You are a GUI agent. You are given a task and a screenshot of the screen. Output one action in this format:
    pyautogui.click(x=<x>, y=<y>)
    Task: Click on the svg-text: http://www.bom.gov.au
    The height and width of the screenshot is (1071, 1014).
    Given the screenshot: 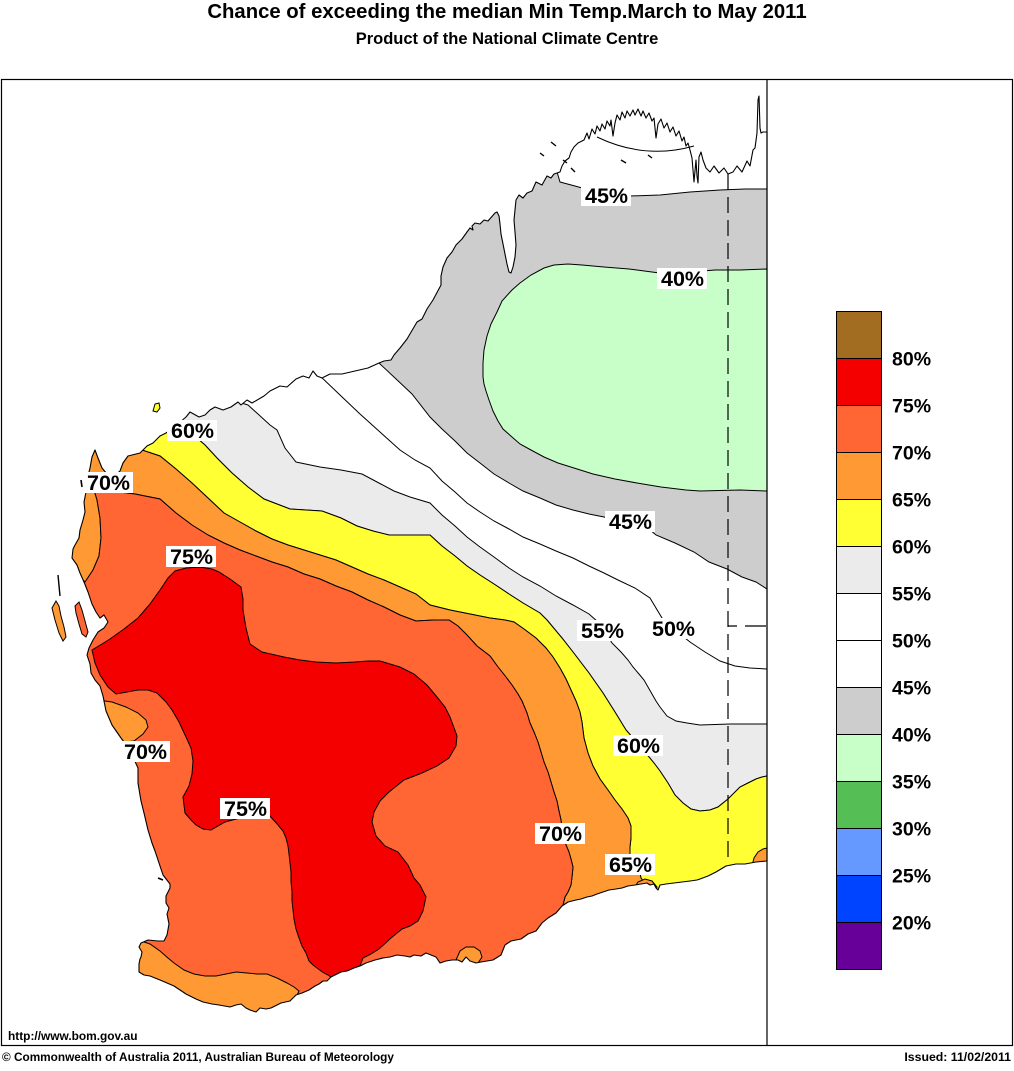 What is the action you would take?
    pyautogui.click(x=72, y=1036)
    